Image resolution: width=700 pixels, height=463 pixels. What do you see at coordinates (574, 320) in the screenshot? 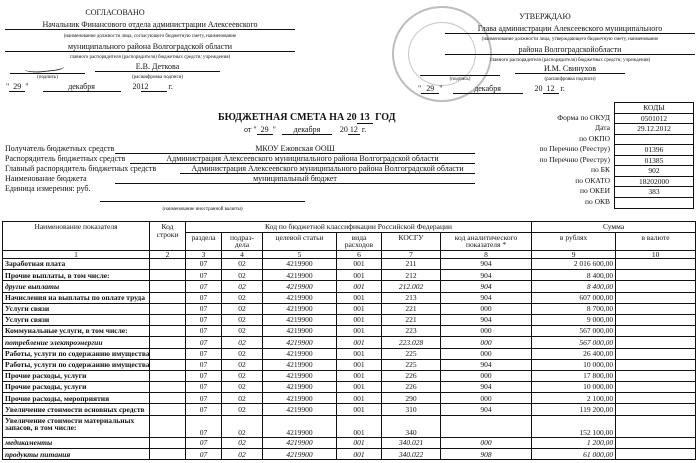
I see `cell-sum: 9 000,00` at bounding box center [574, 320].